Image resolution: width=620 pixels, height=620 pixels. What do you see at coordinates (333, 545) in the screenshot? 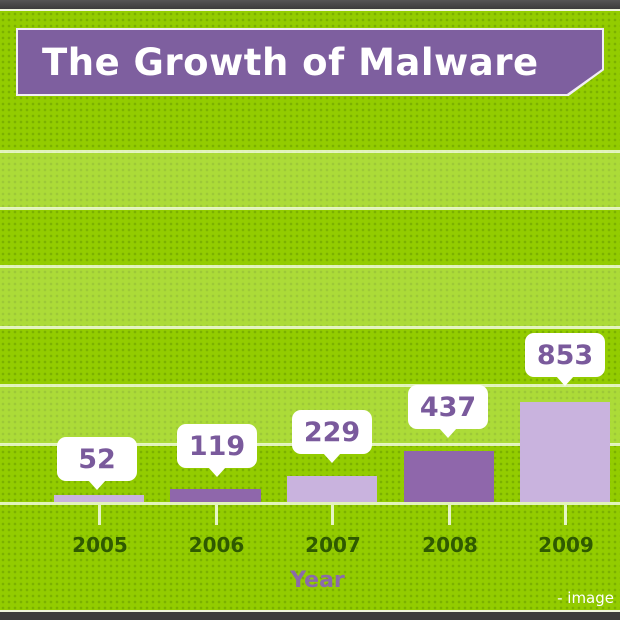
I see `x-axis-label-2007: 2007` at bounding box center [333, 545].